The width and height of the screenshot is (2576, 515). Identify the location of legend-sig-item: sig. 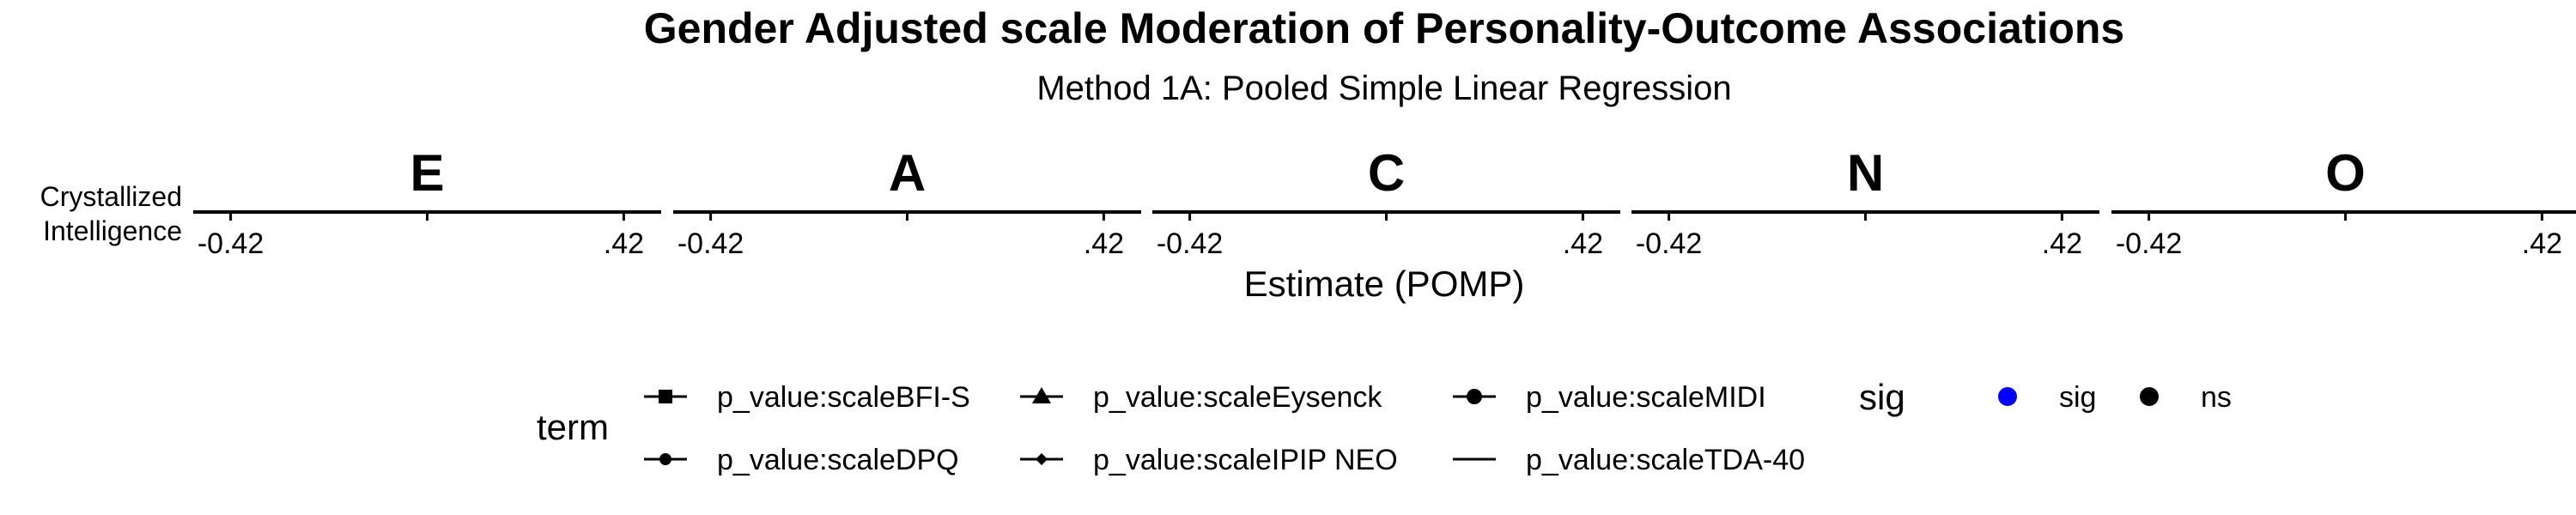
(2047, 397).